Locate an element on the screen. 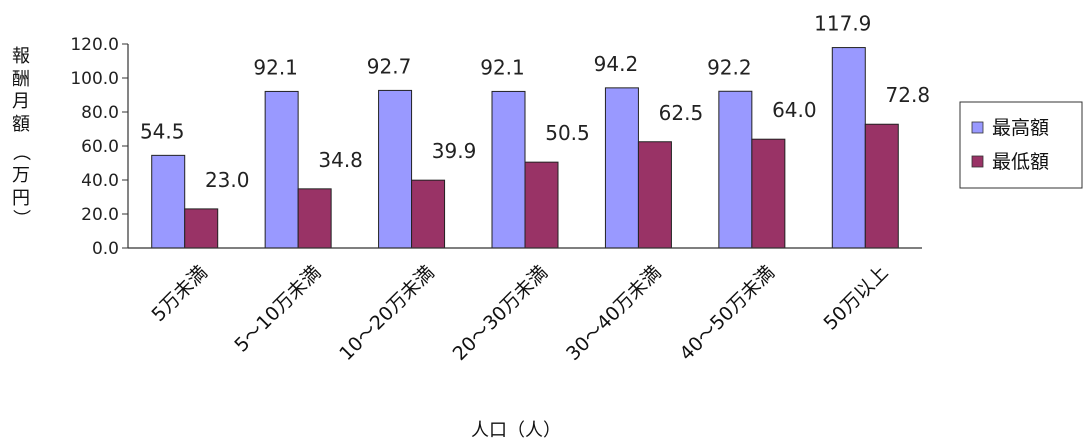 The height and width of the screenshot is (446, 1092). data-label-min: 23.0 is located at coordinates (227, 180).